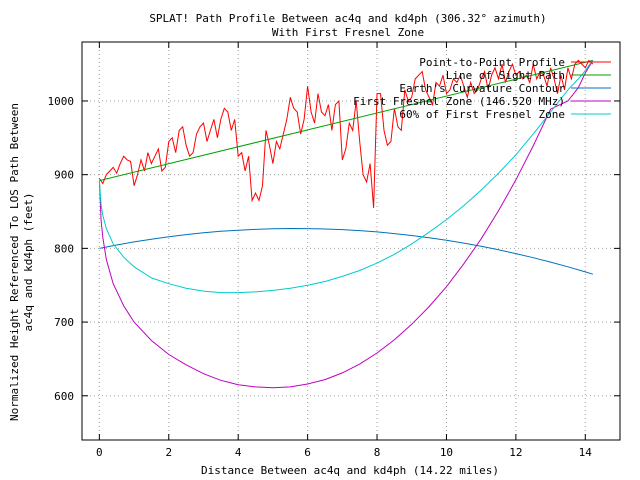  I want to click on x-tick-label: 4, so click(238, 452).